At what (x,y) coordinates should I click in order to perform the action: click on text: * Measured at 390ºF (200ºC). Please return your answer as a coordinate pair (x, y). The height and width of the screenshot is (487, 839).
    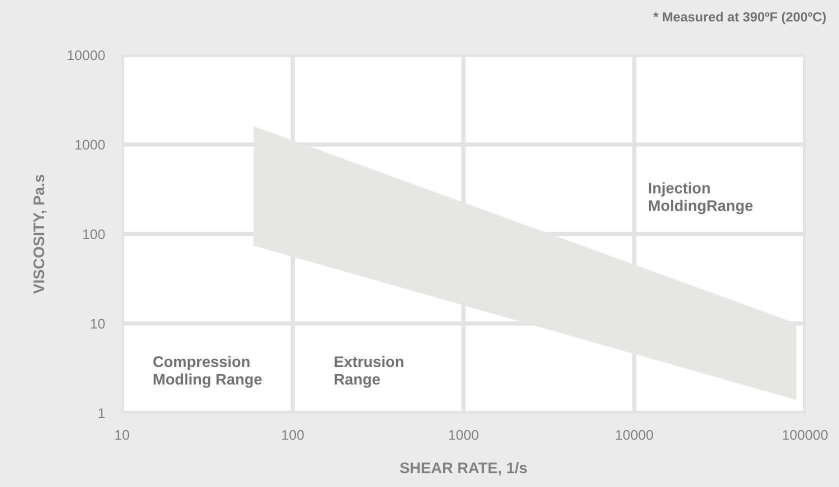
    Looking at the image, I should click on (739, 18).